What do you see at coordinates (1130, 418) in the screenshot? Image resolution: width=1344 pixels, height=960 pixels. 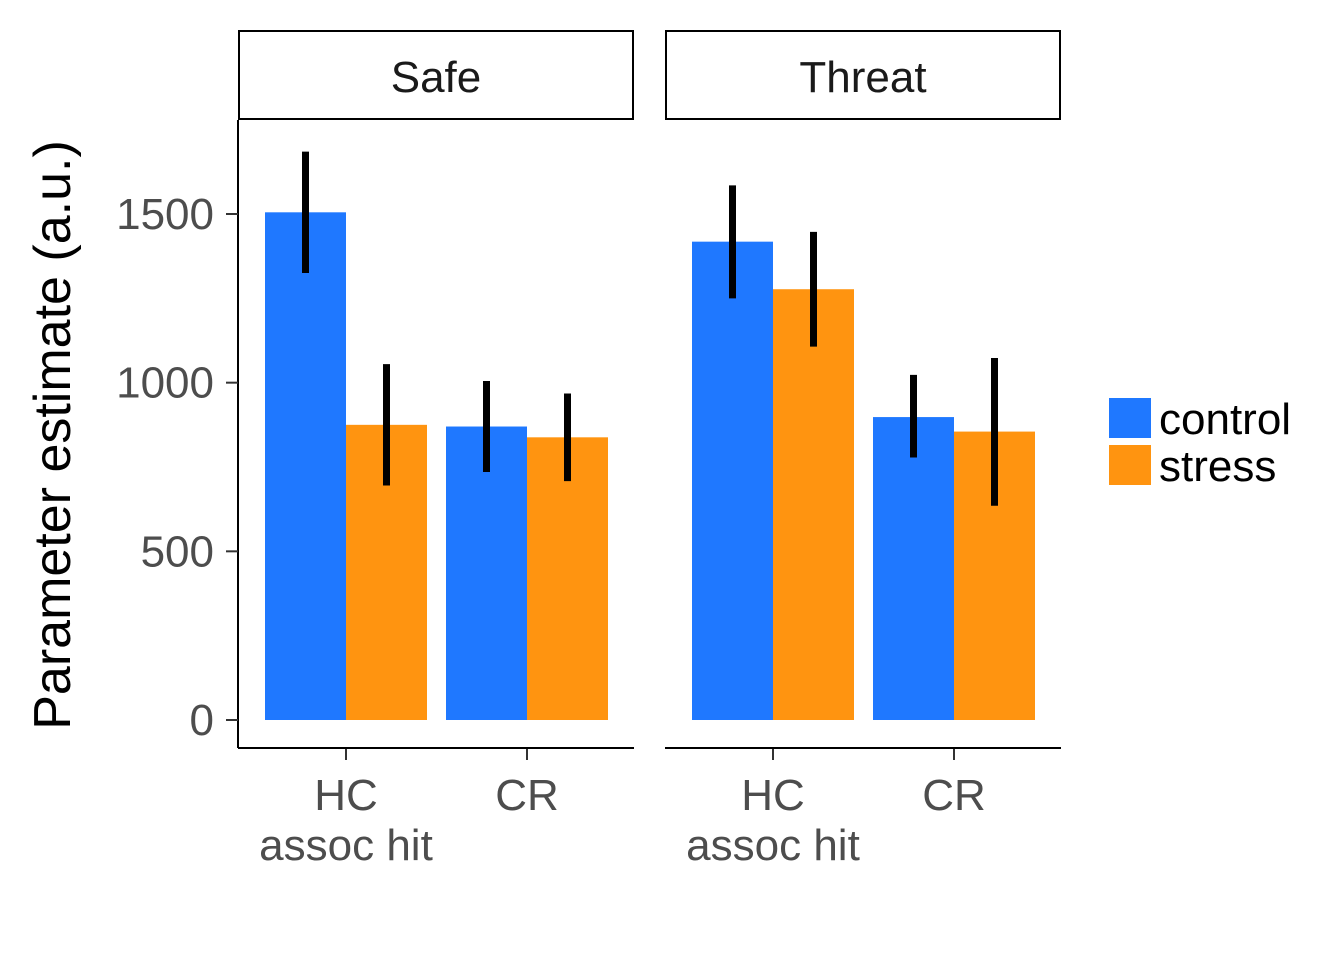 I see `legend-key-control` at bounding box center [1130, 418].